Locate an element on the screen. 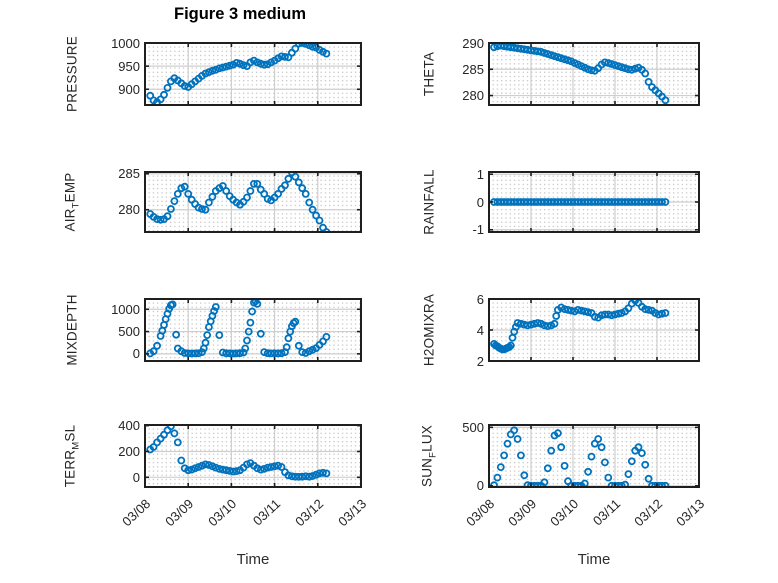 This screenshot has height=583, width=778. data-series-pressure is located at coordinates (238, 74).